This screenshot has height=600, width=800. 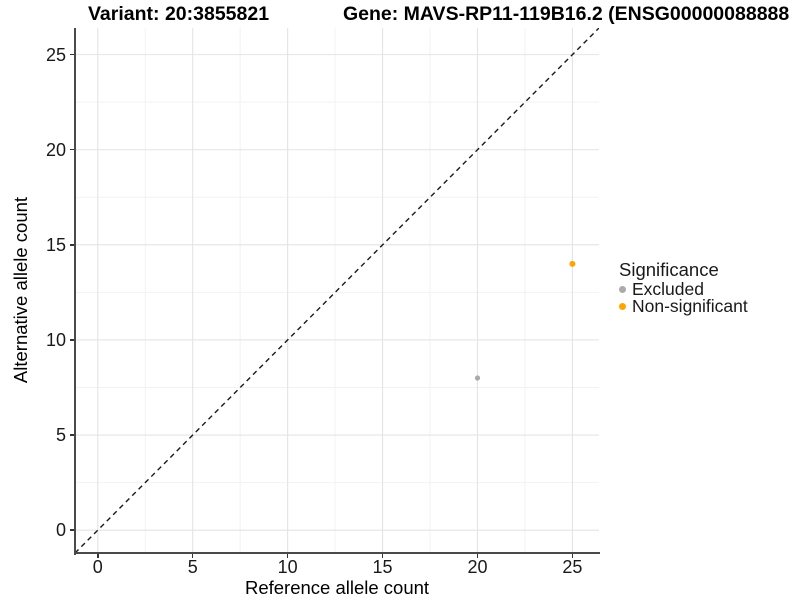 I want to click on legend-items: Excluded Non-significant, so click(x=683, y=297).